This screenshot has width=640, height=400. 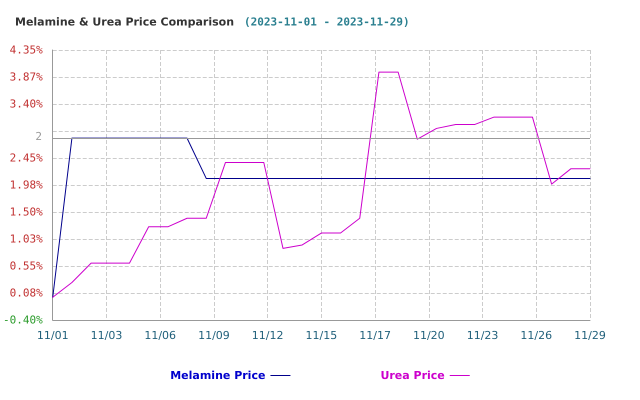 I want to click on y-tick-label: 2.45%, so click(x=27, y=158).